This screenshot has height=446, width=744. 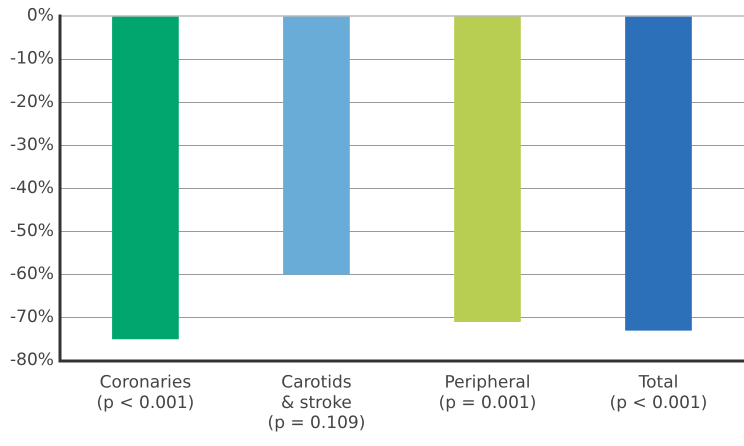 I want to click on x-tick-label: Total (p < 0.001), so click(x=659, y=392).